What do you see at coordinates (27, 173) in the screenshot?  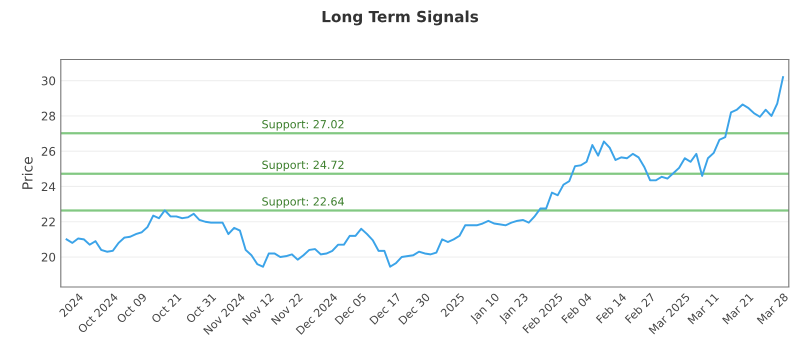 I see `y-axis-title: Price` at bounding box center [27, 173].